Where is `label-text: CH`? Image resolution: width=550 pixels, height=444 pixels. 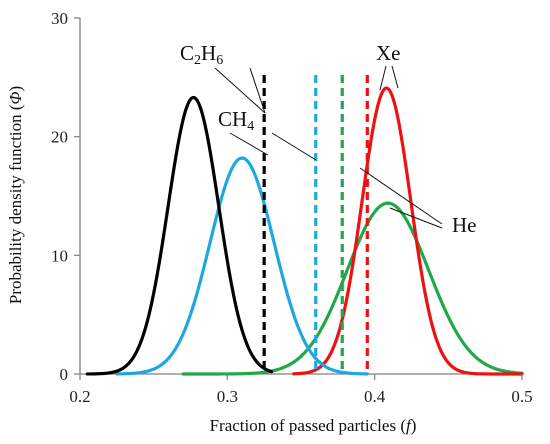
label-text: CH is located at coordinates (232, 119).